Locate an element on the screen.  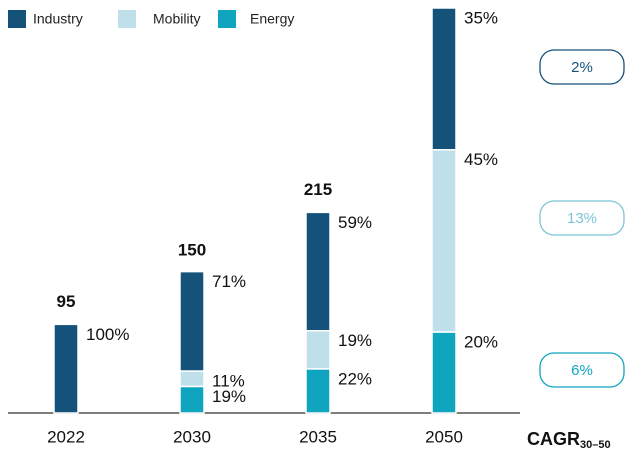
cagr-title: CAGR30–50 is located at coordinates (569, 440).